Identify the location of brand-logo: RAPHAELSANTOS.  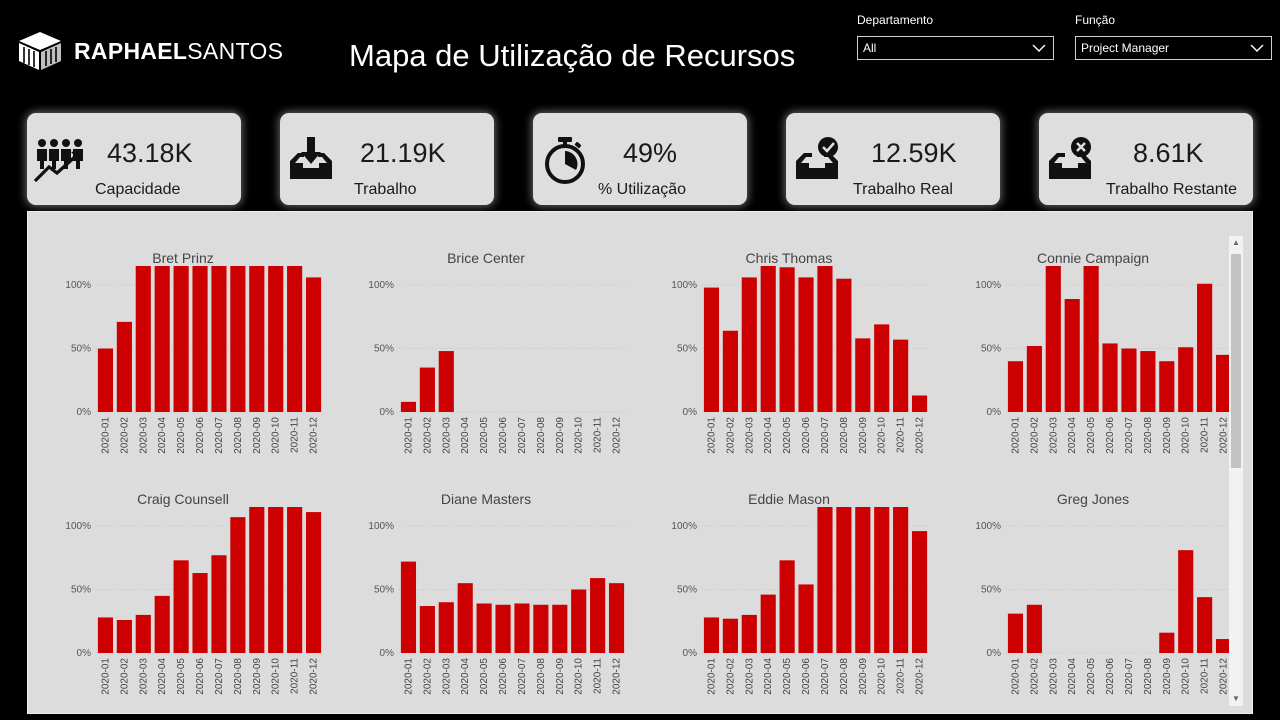
(149, 51).